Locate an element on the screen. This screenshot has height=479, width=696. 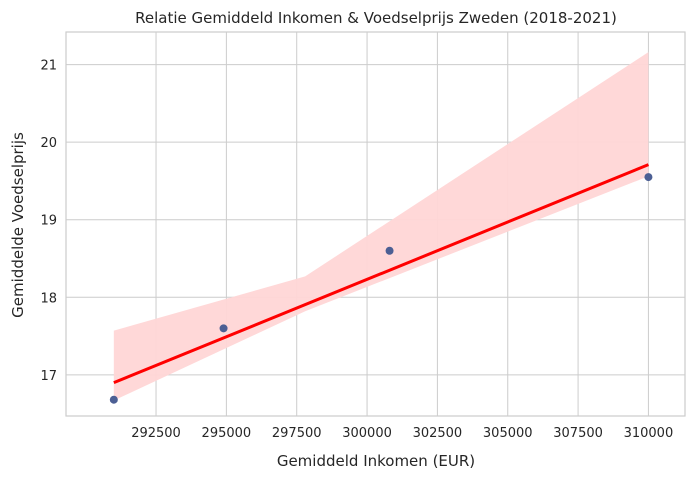
y-axis-label: Gemiddelde Voedselprijs is located at coordinates (18, 225).